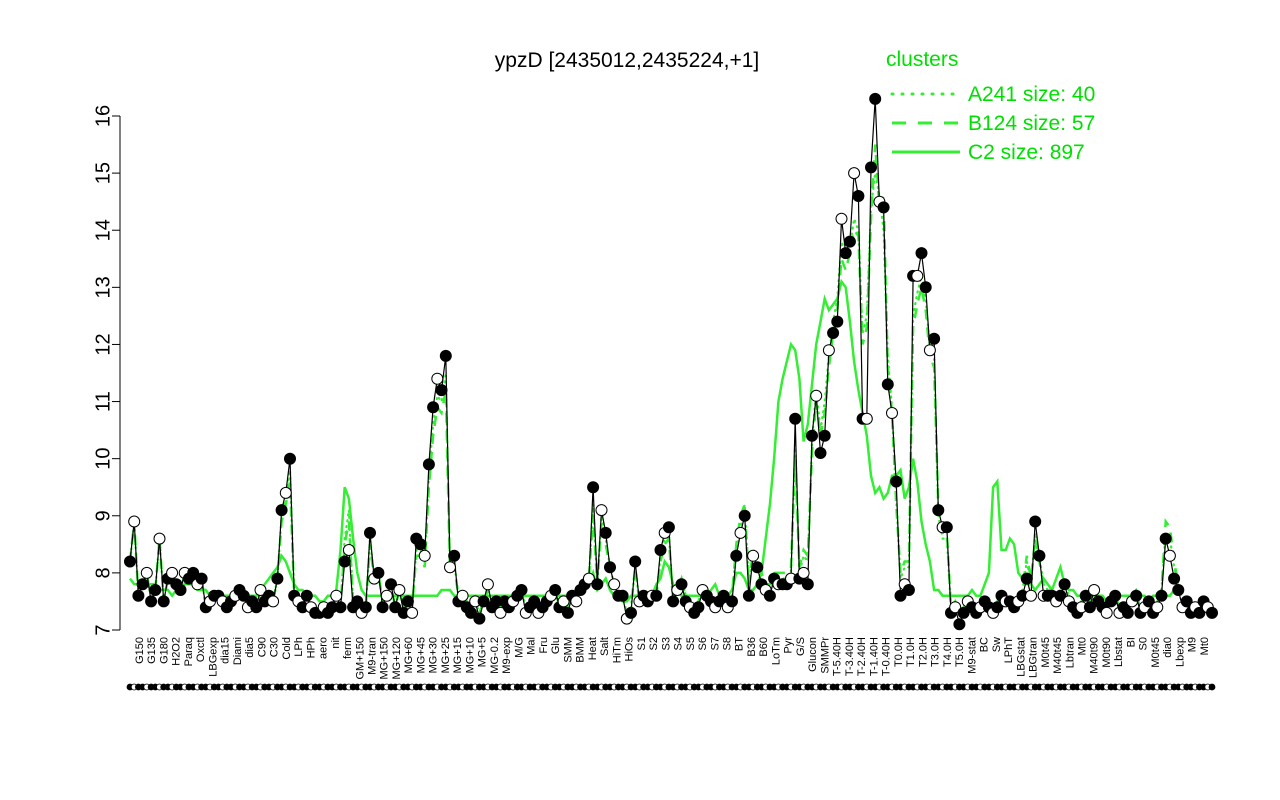 This screenshot has height=800, width=1280. I want to click on x-tick-label: S4, so click(679, 643).